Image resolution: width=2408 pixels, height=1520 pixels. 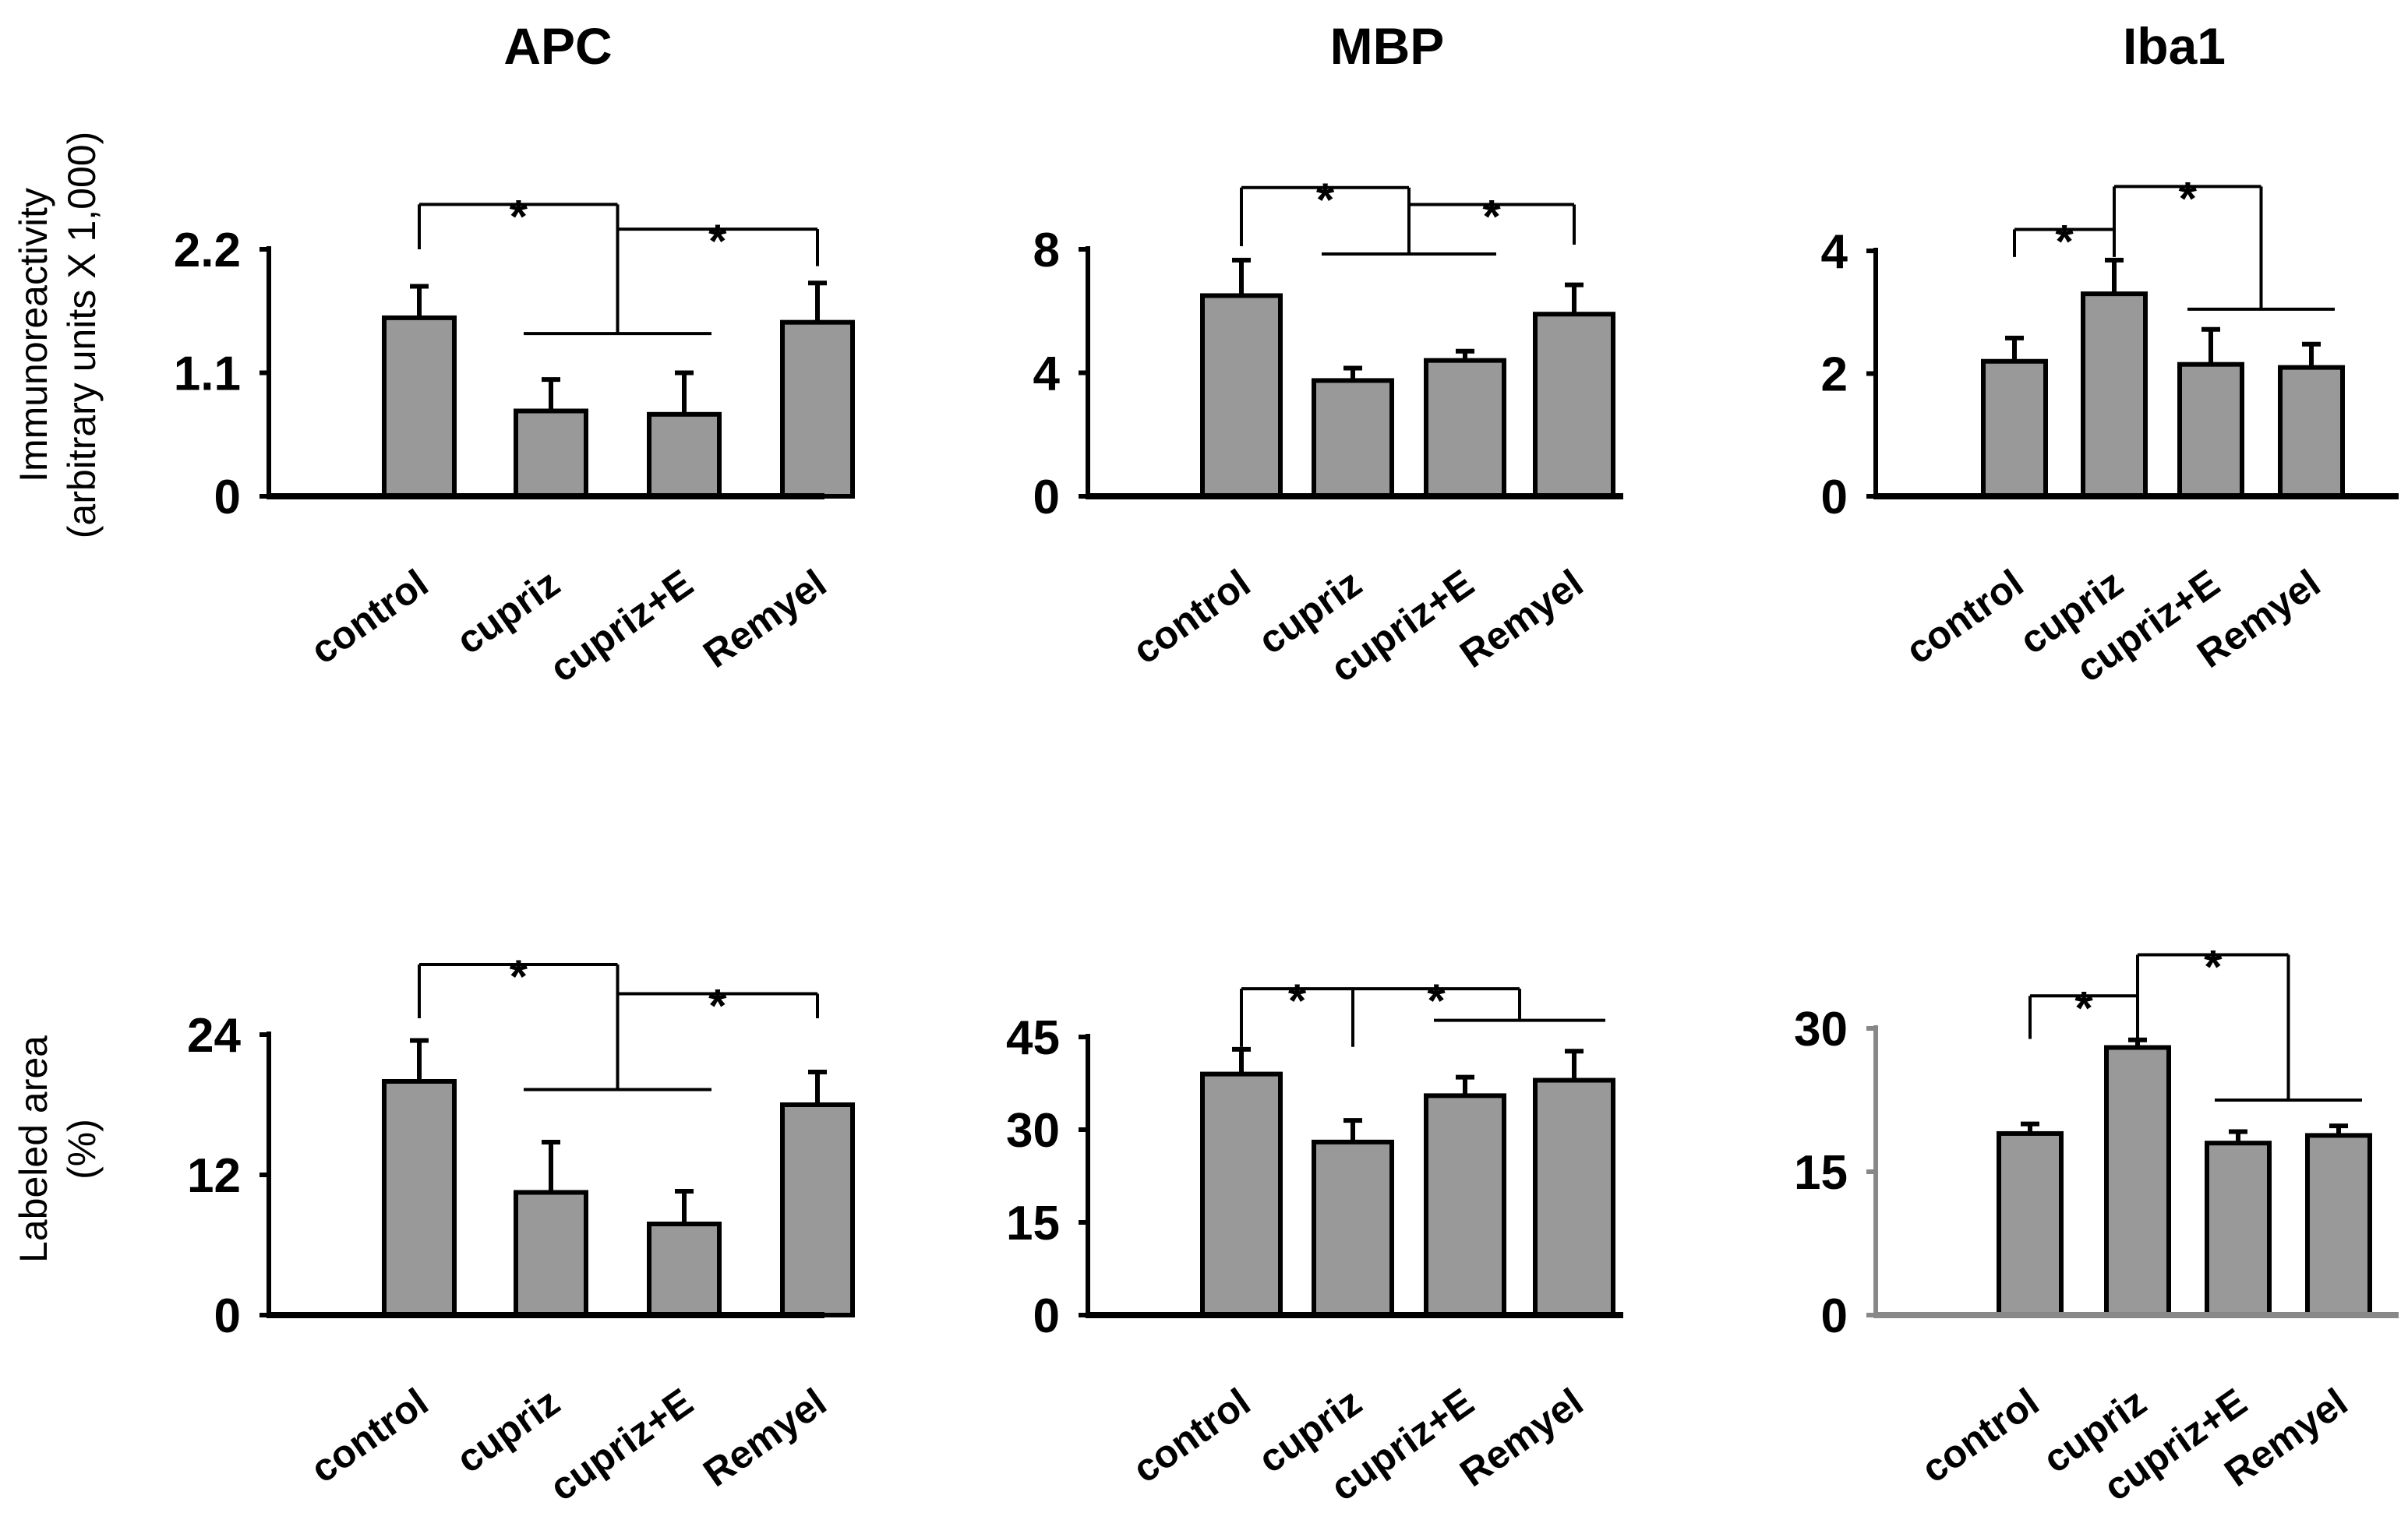 I want to click on y-label-line: Labeled area, so click(x=33, y=1149).